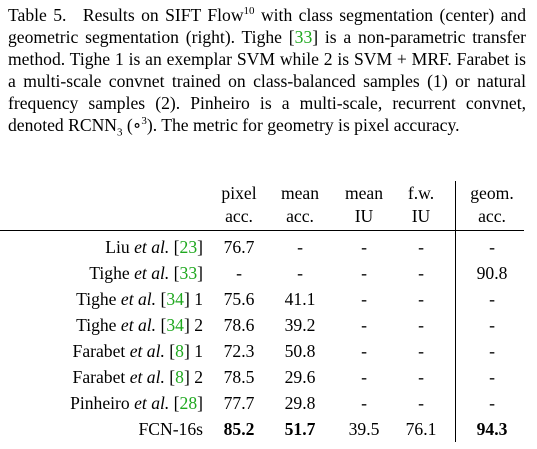 The height and width of the screenshot is (449, 537). Describe the element at coordinates (239, 246) in the screenshot. I see `value-cell: 76.7` at that location.